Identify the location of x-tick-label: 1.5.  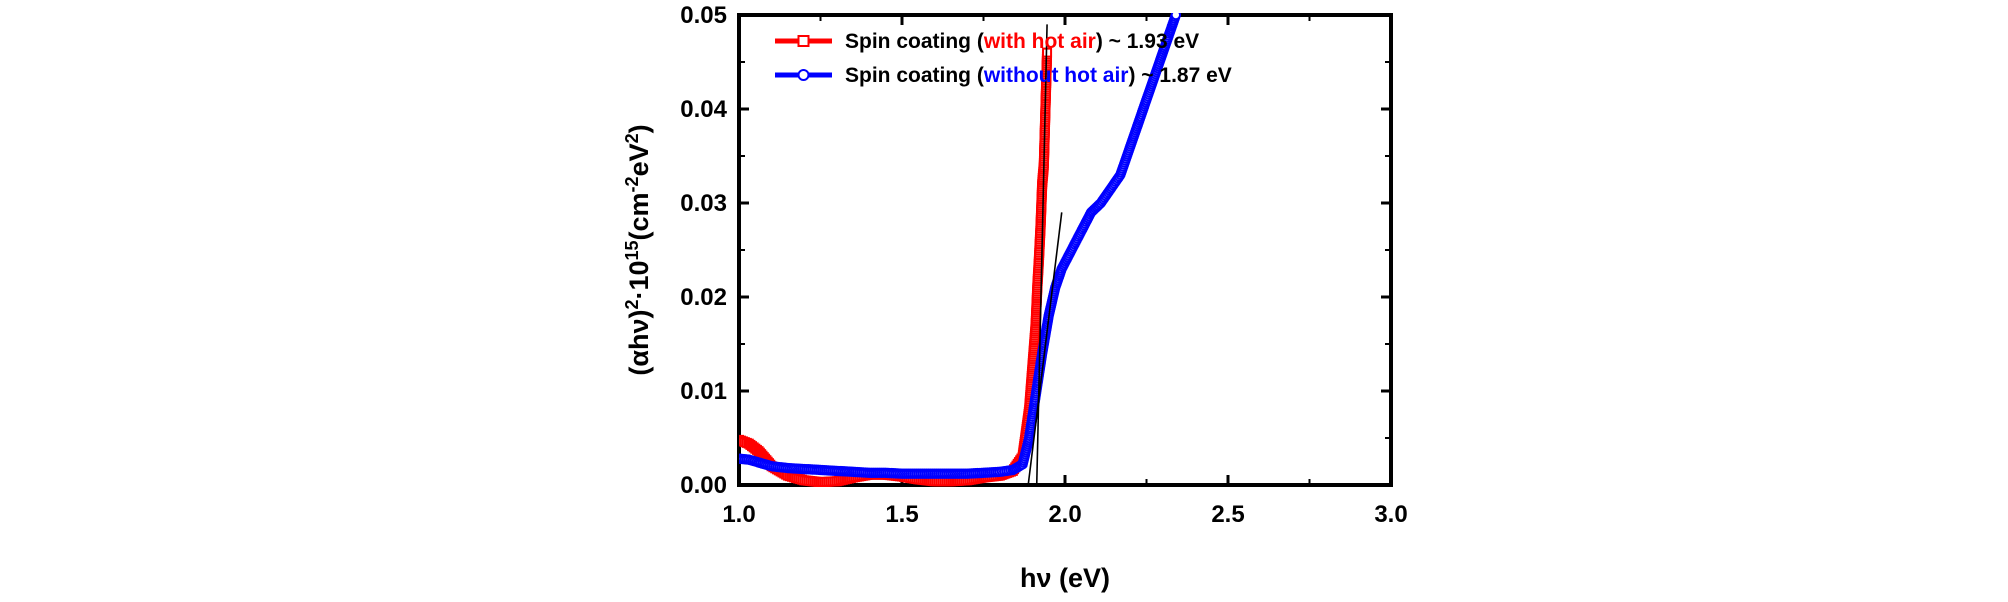
(901, 514).